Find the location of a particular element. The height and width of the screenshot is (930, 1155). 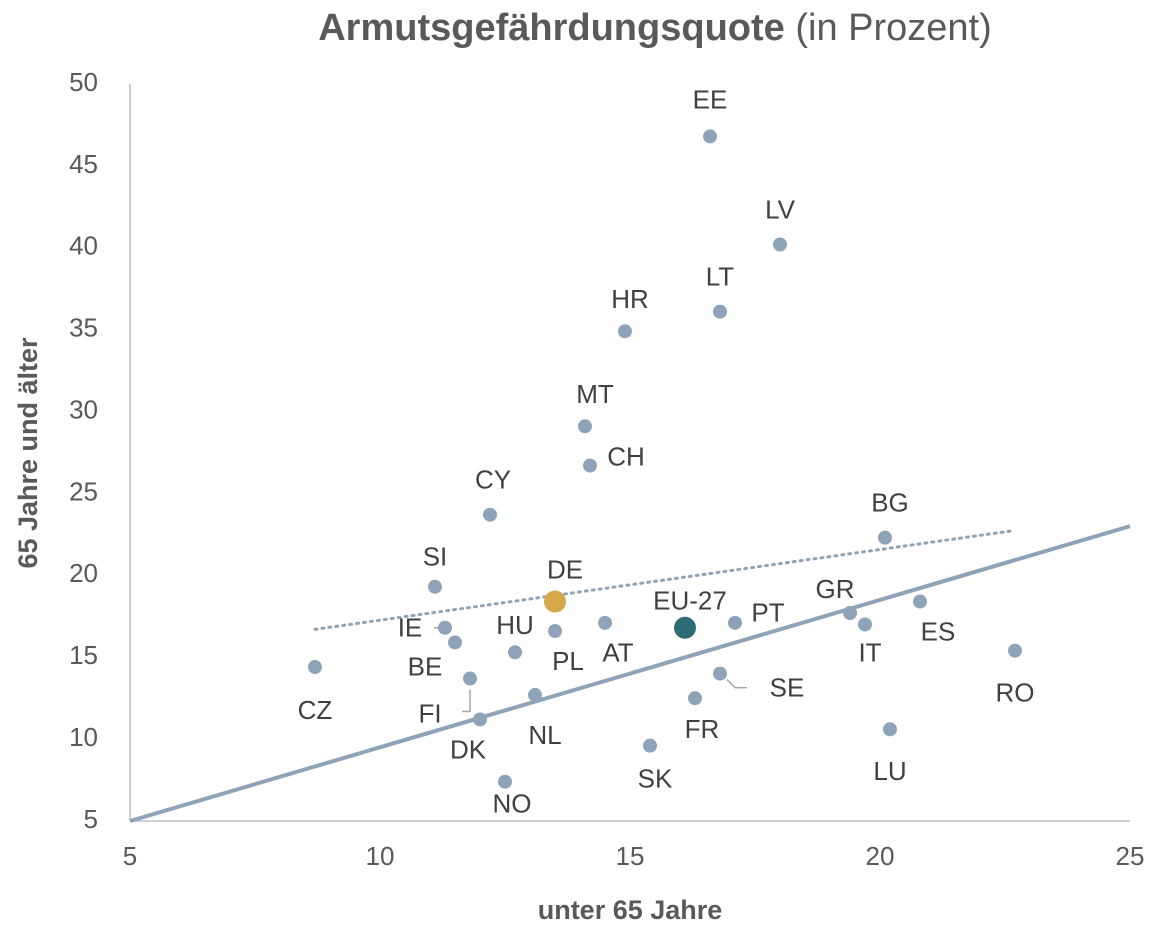

chart-title: Armutsgefährdungsquote (in Prozent) is located at coordinates (655, 28).